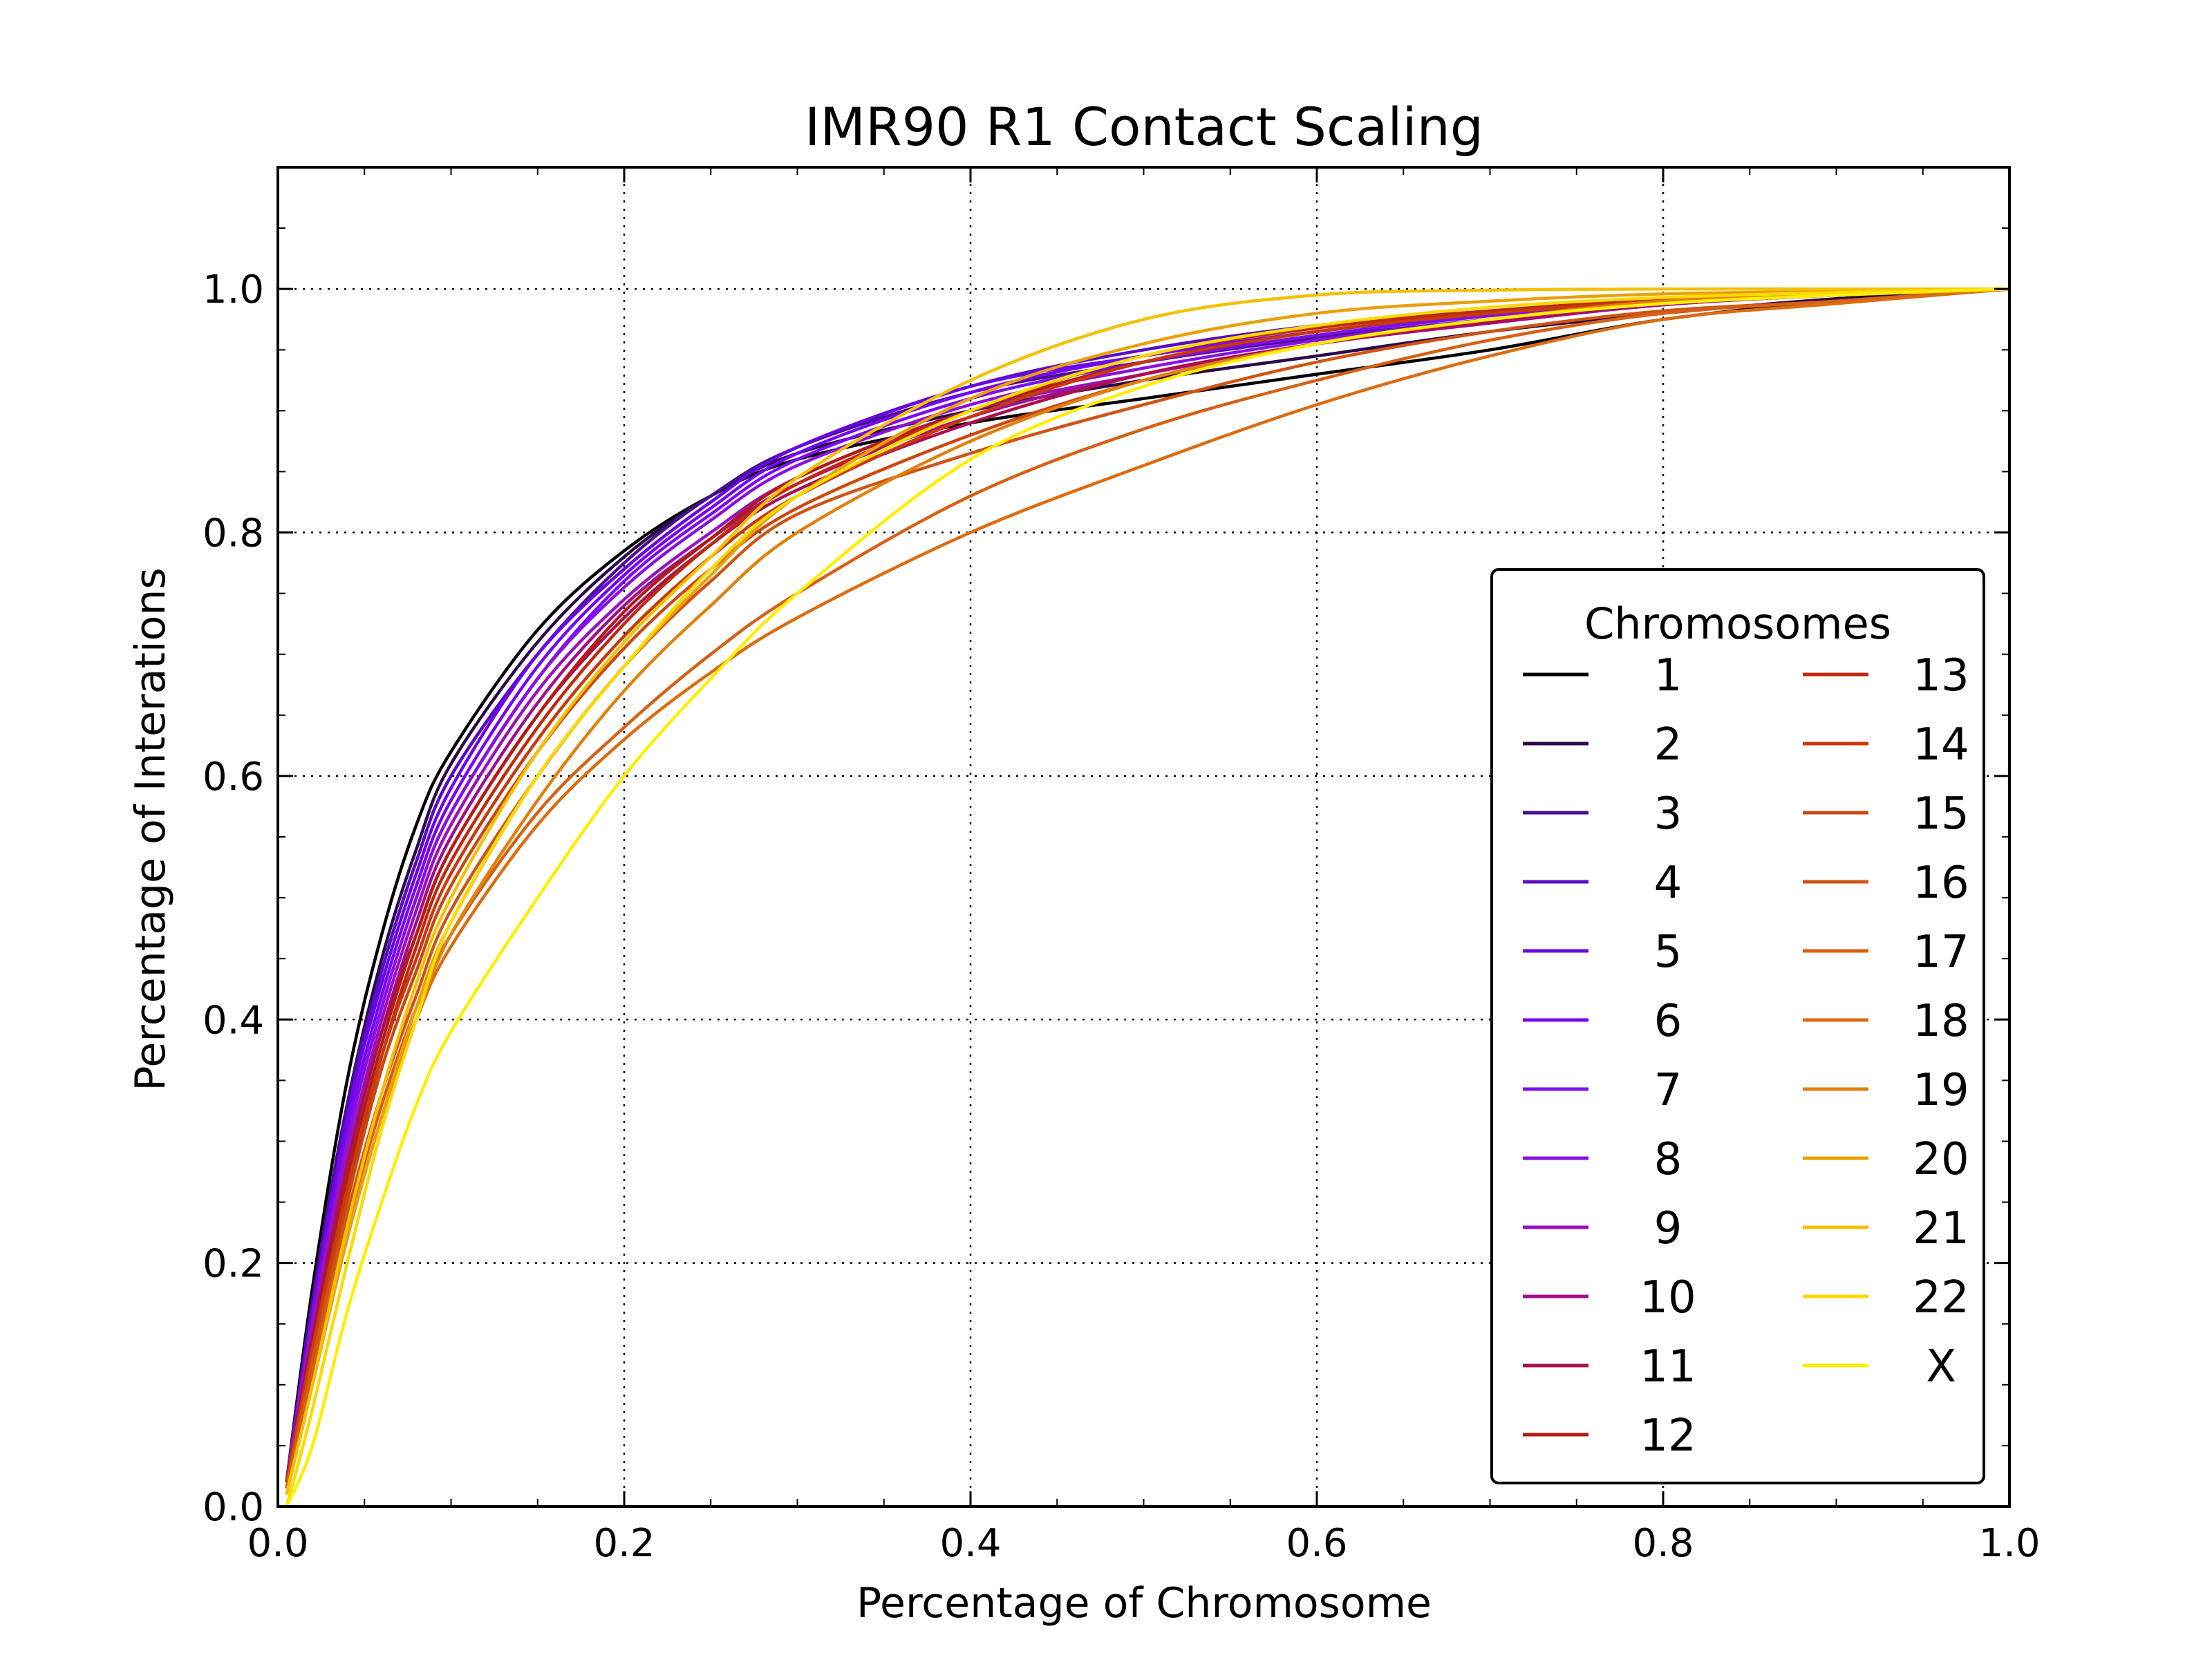  I want to click on legend-label: 6, so click(1668, 1021).